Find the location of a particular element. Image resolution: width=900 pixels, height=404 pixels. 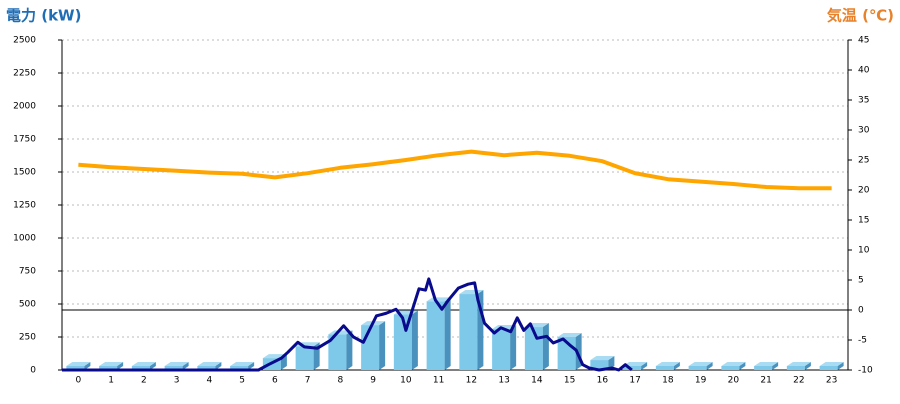

x-tick-label: 10 is located at coordinates (406, 381).